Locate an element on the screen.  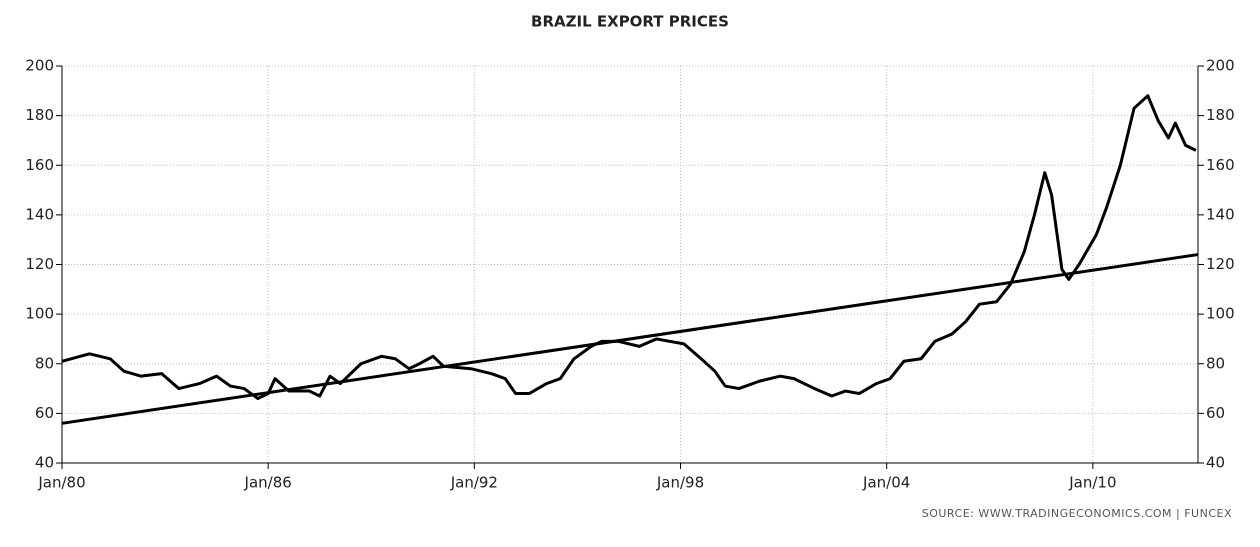
chart-title: BRAZIL EXPORT PRICES is located at coordinates (630, 22).